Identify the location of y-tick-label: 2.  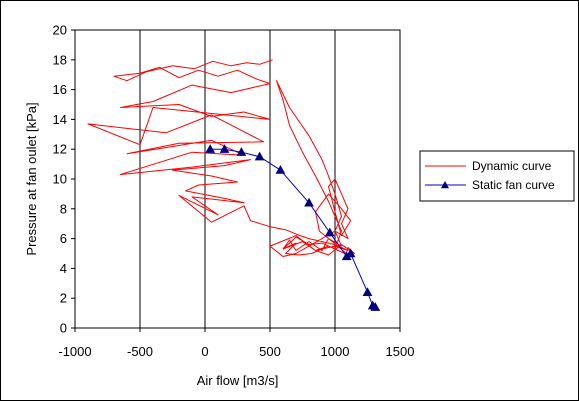
(63, 298).